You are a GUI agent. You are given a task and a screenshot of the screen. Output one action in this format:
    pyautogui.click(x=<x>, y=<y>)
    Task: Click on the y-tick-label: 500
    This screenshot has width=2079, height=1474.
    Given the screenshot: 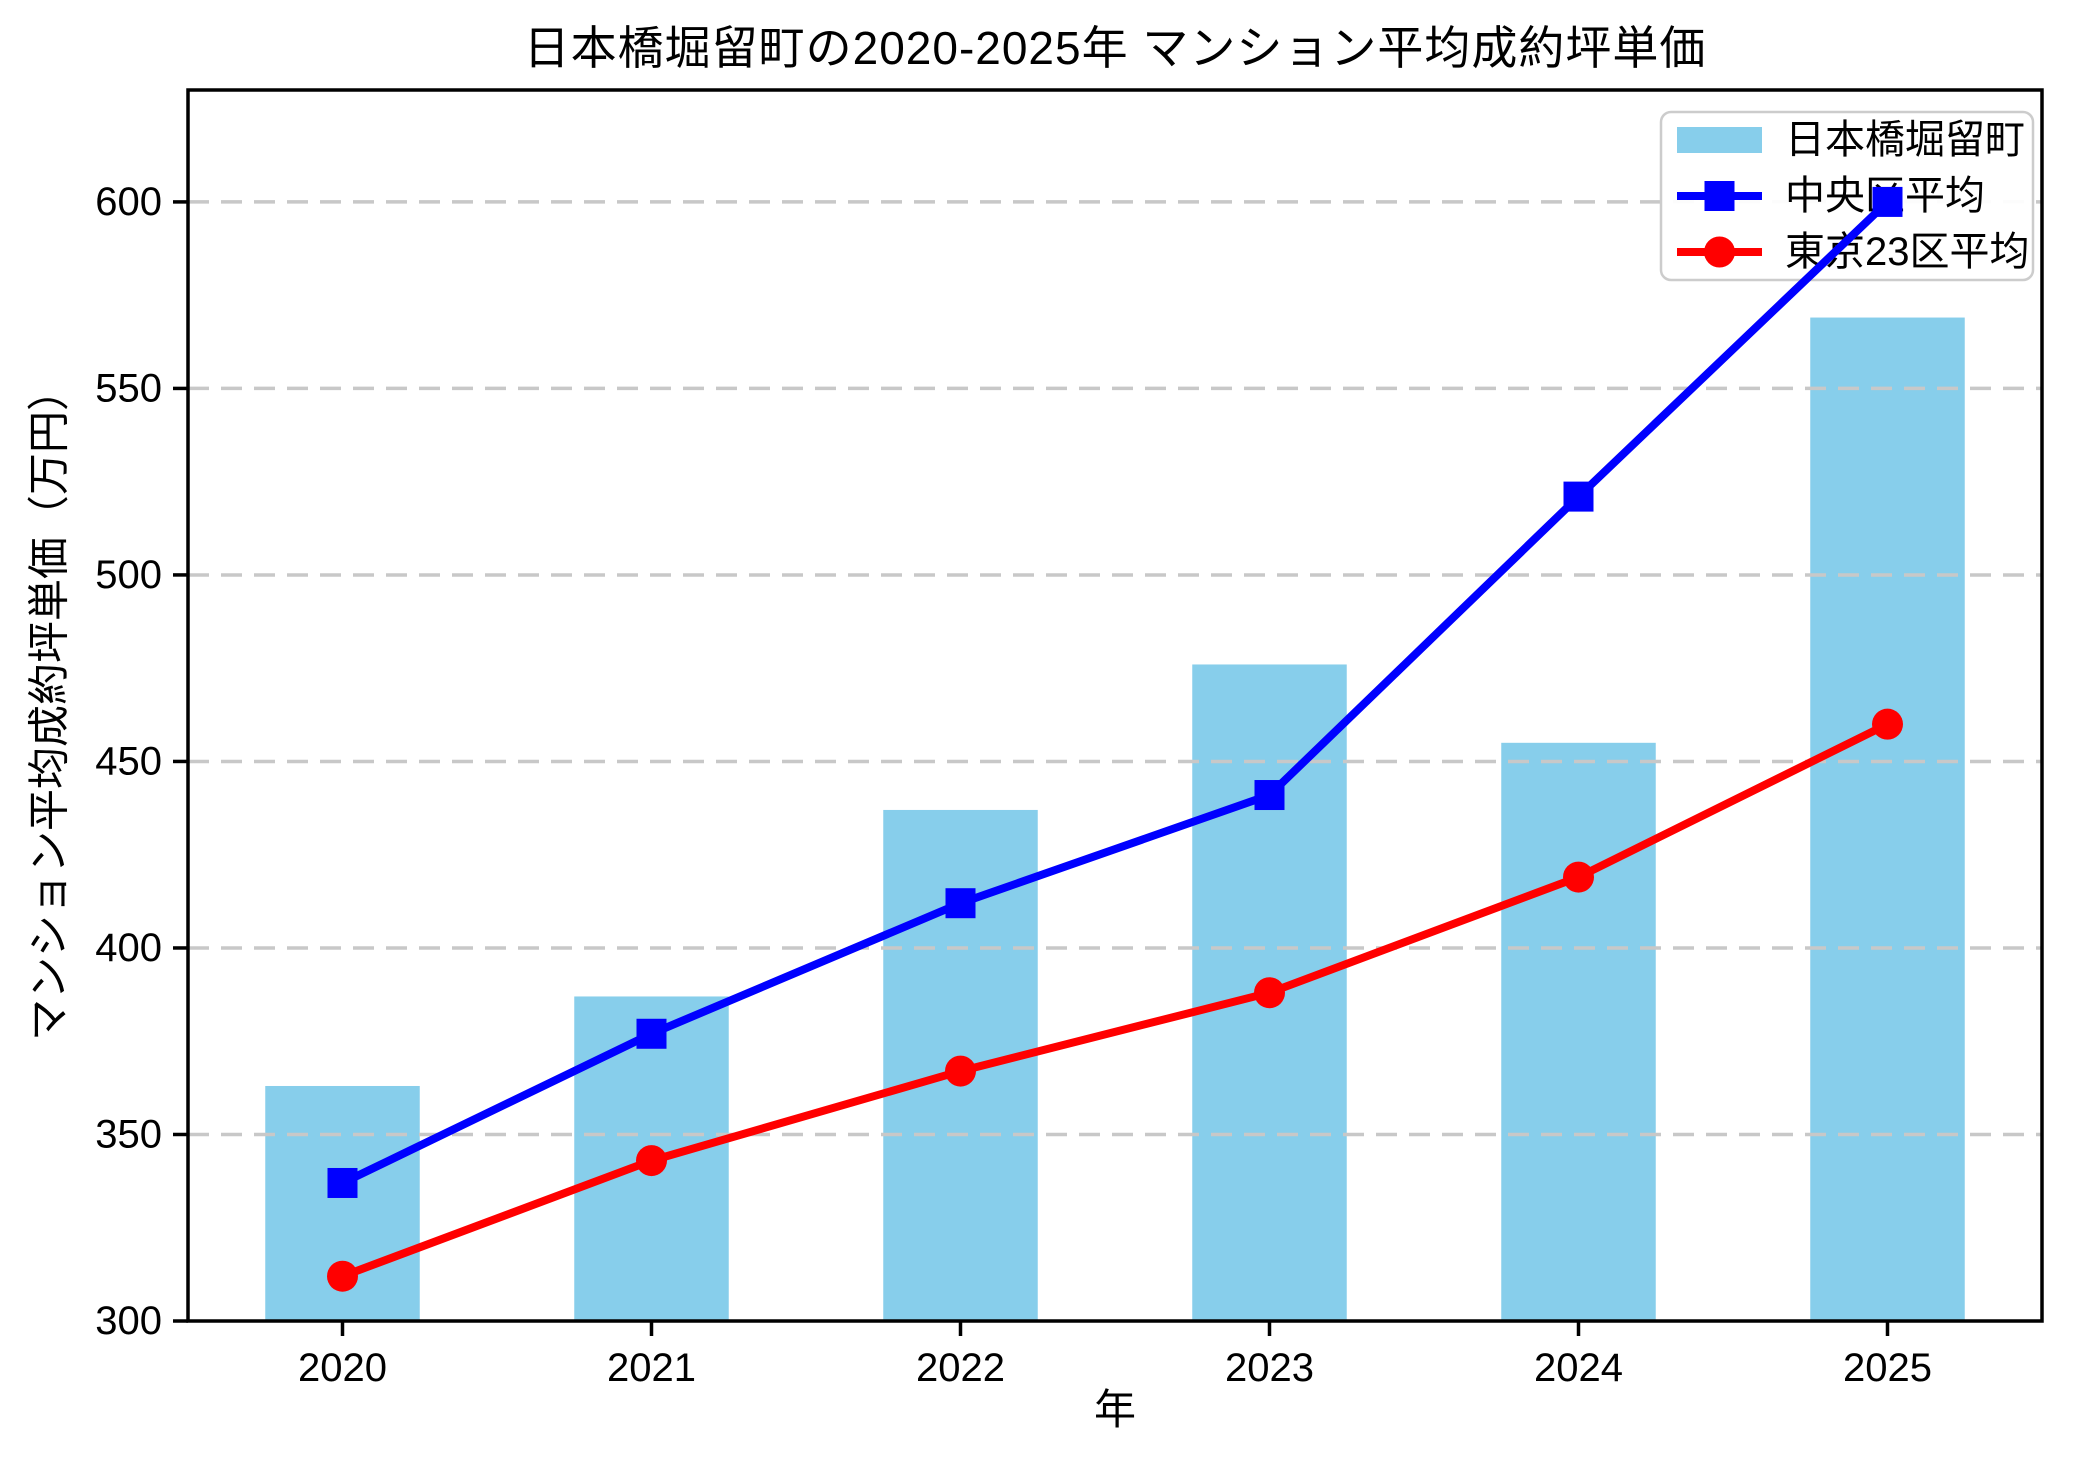 What is the action you would take?
    pyautogui.click(x=128, y=575)
    